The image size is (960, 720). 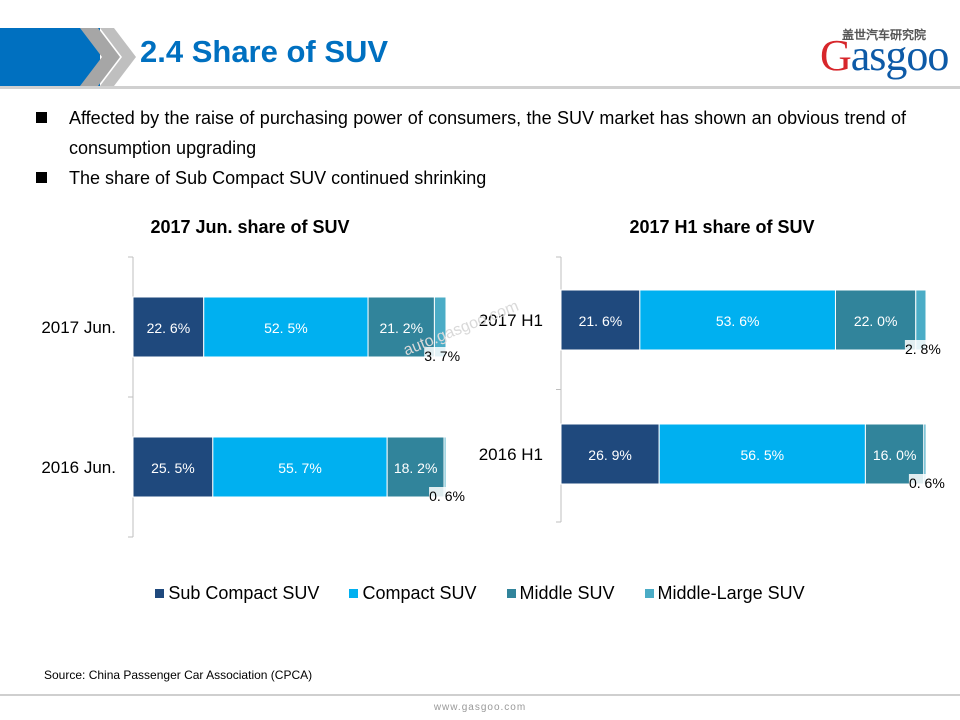 What do you see at coordinates (567, 593) in the screenshot?
I see `legend-label: Middle SUV` at bounding box center [567, 593].